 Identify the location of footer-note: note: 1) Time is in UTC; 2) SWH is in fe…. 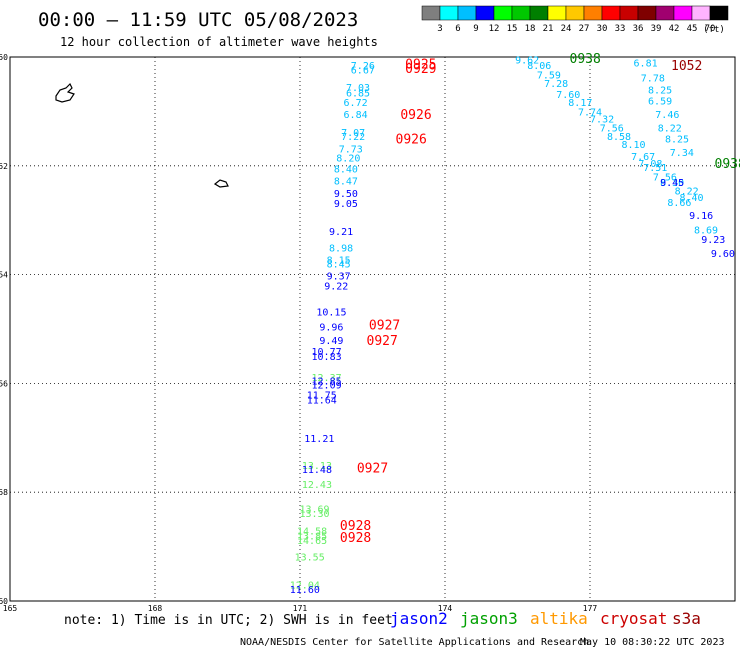
(228, 620).